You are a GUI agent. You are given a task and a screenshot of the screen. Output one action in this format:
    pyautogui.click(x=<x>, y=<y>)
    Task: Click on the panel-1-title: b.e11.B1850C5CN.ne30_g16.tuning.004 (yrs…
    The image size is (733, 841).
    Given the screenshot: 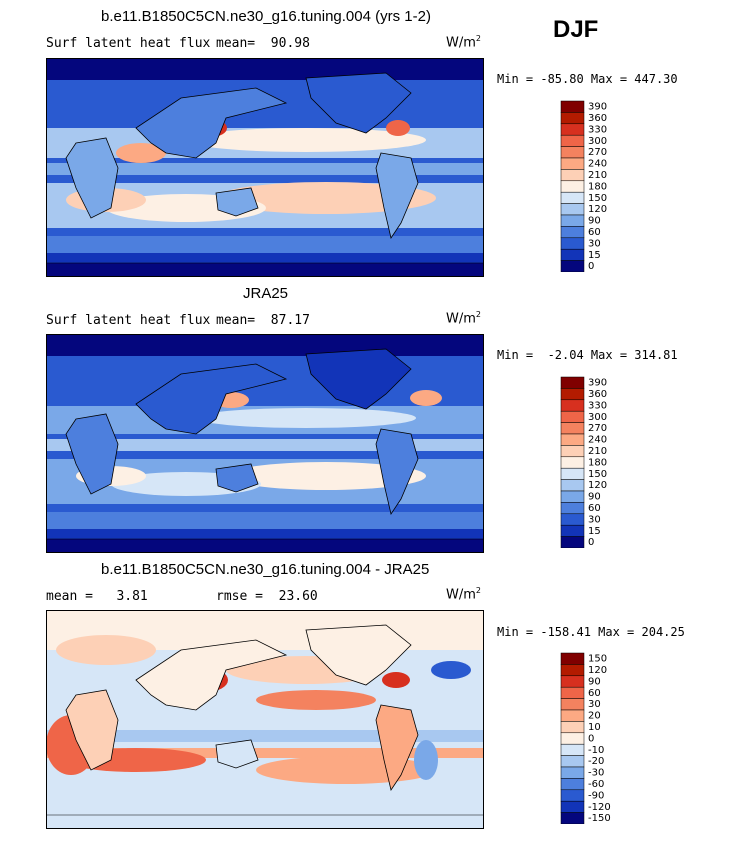 What is the action you would take?
    pyautogui.click(x=266, y=16)
    